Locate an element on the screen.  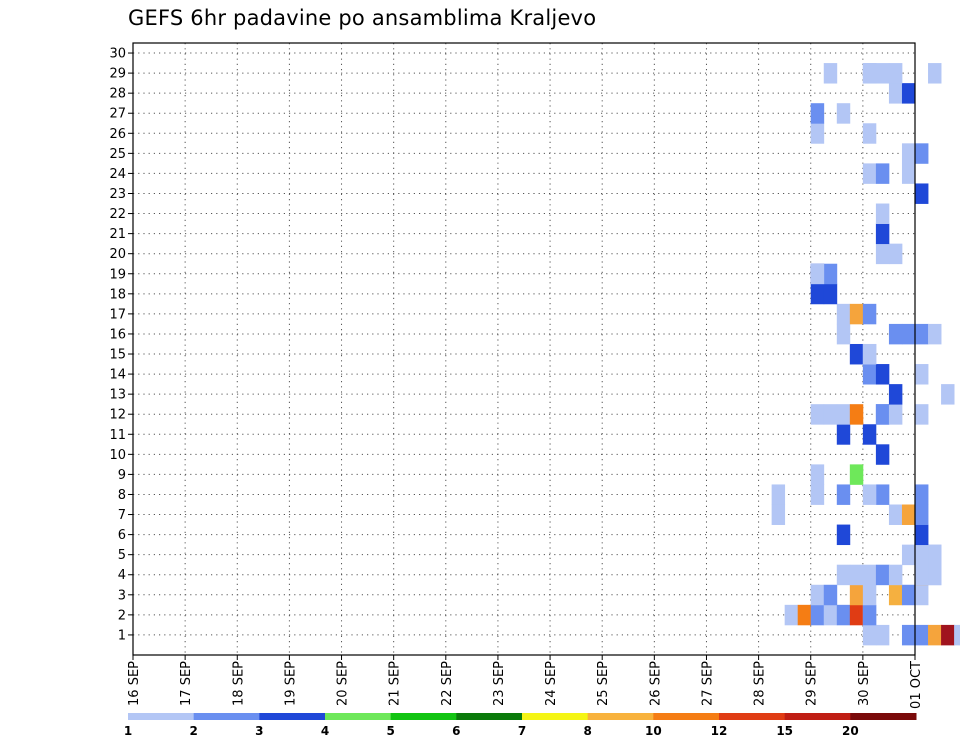
x-tick-label: 25 SEP is located at coordinates (603, 683).